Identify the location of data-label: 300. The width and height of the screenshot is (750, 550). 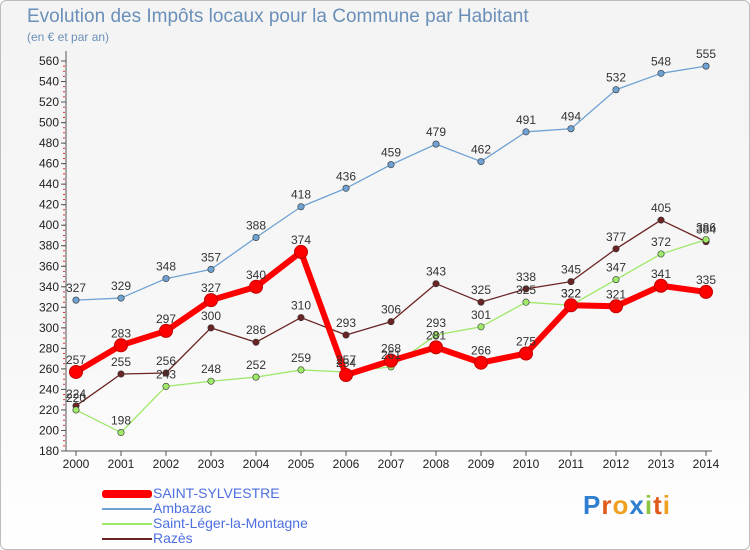
(211, 316).